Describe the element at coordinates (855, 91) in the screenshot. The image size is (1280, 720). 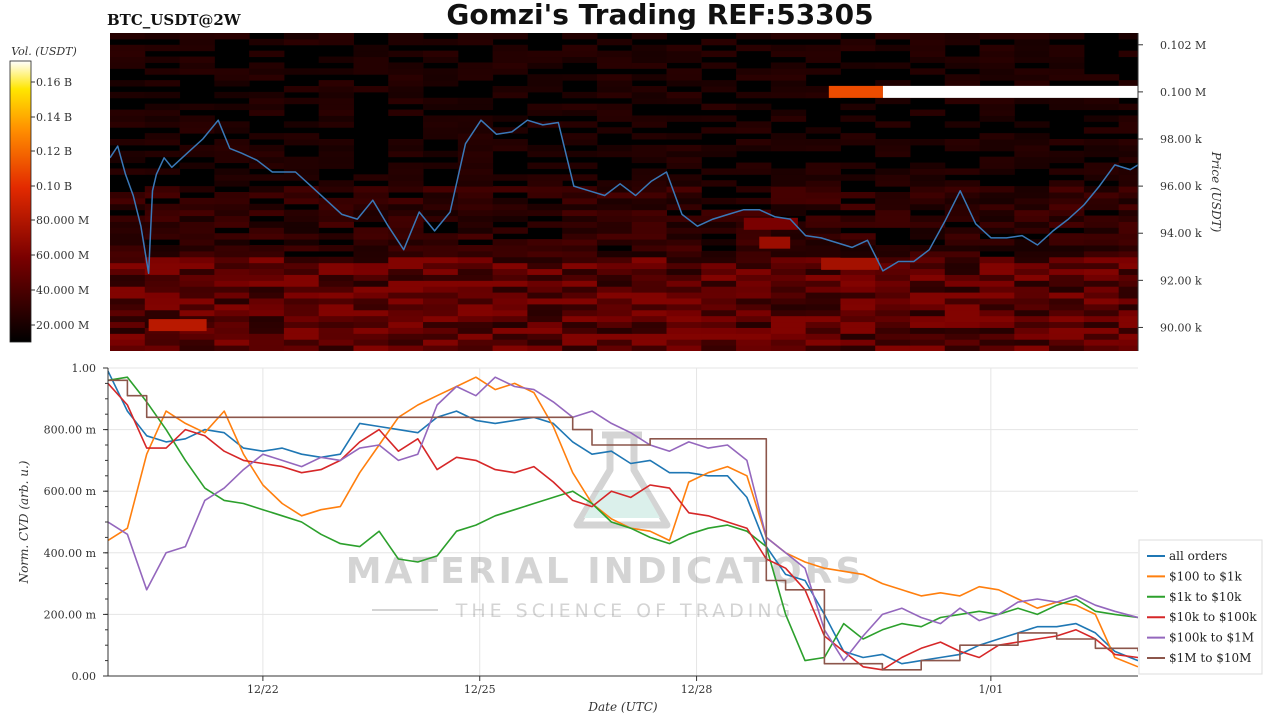
I see `liquidity-wall` at that location.